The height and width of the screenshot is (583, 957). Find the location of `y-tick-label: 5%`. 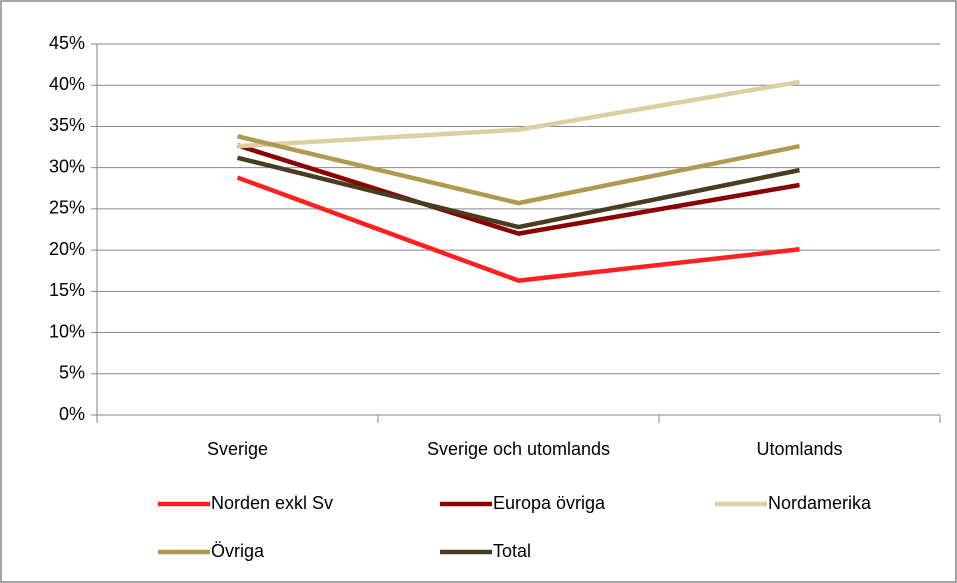

y-tick-label: 5% is located at coordinates (72, 373).